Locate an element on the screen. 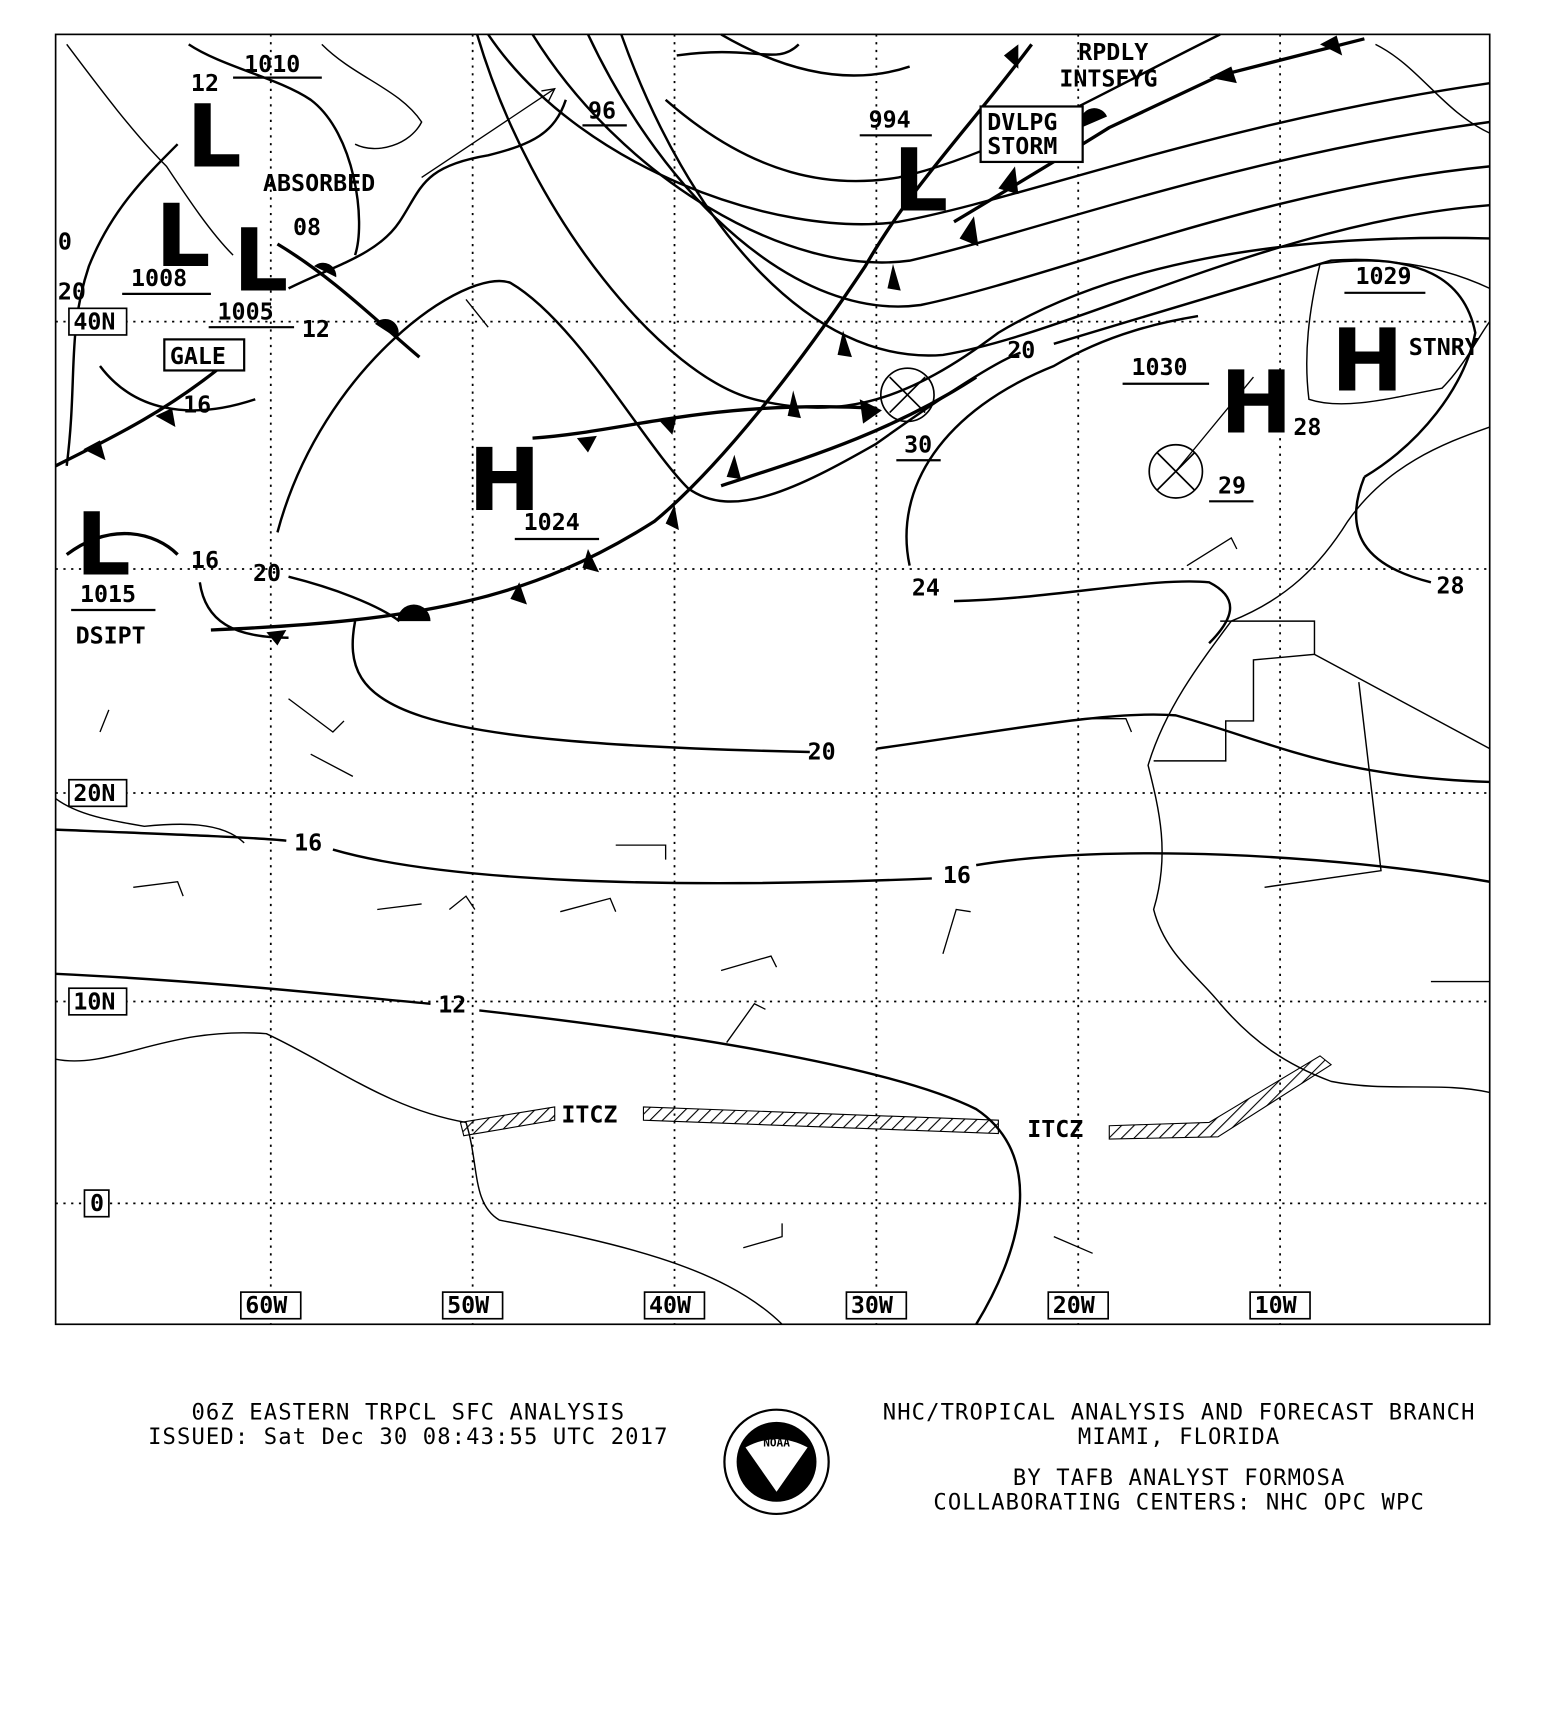  high-pressure-value: 1030 is located at coordinates (1159, 367).